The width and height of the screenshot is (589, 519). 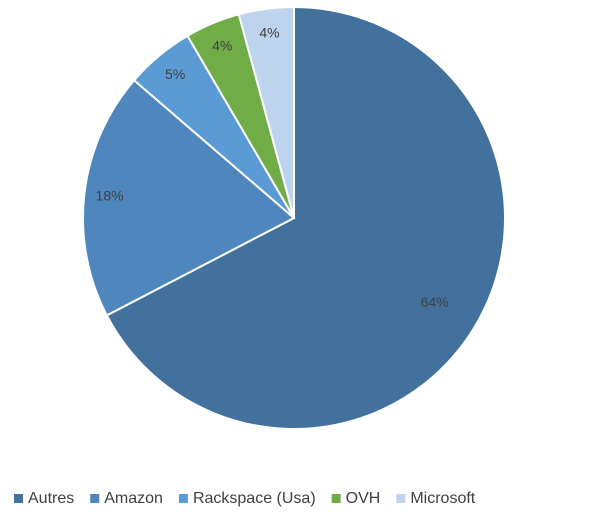 What do you see at coordinates (175, 74) in the screenshot?
I see `data-label: 5%` at bounding box center [175, 74].